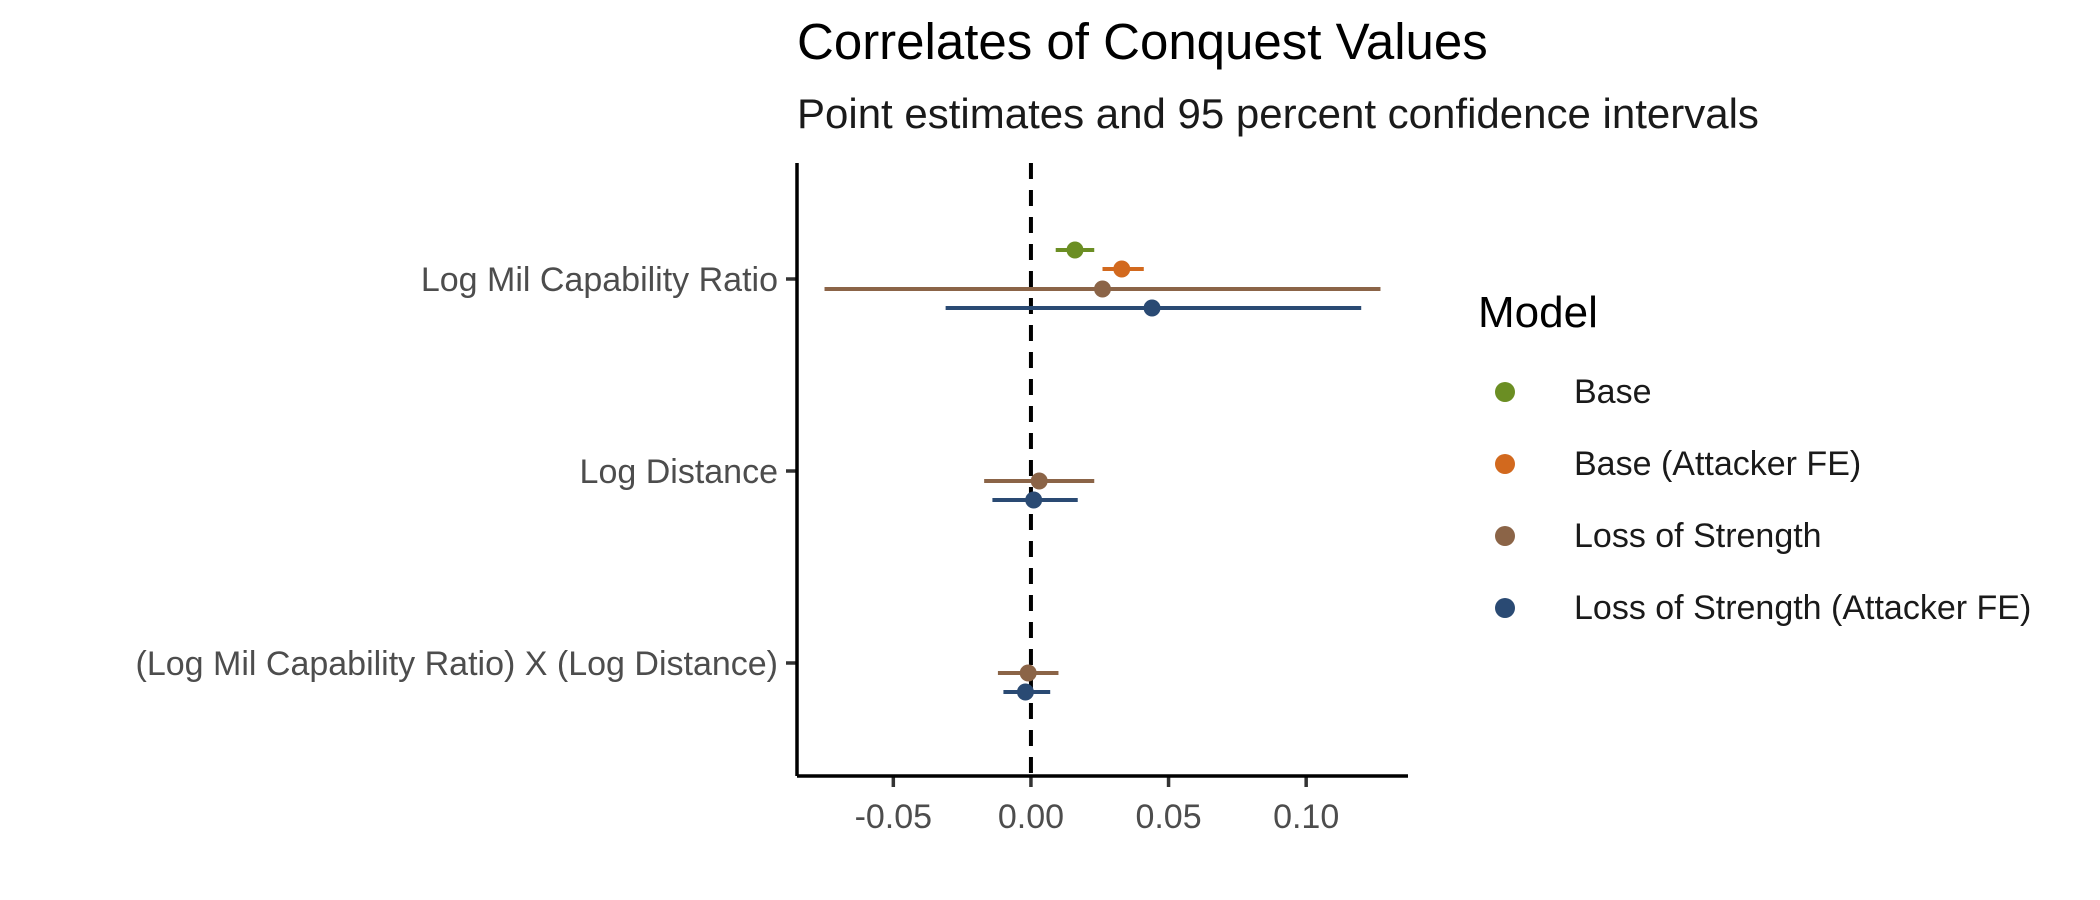 The height and width of the screenshot is (900, 2100). Describe the element at coordinates (1505, 536) in the screenshot. I see `legend-key-loss-of-strength` at that location.